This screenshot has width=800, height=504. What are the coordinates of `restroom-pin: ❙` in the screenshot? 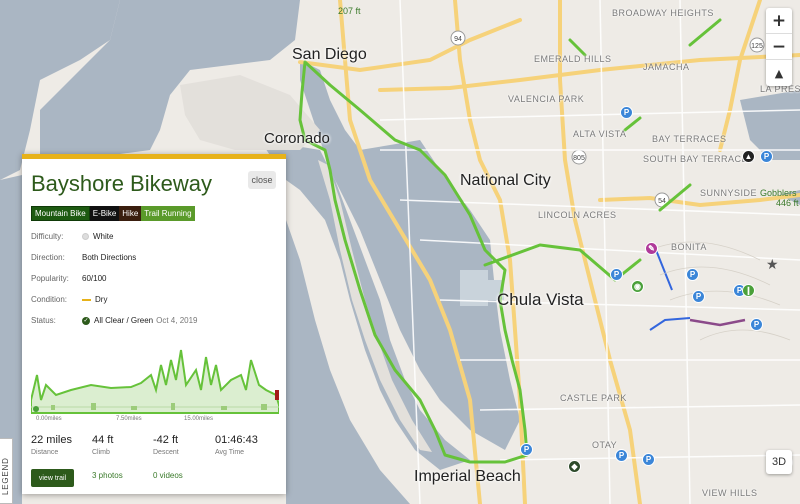 It's located at (748, 290).